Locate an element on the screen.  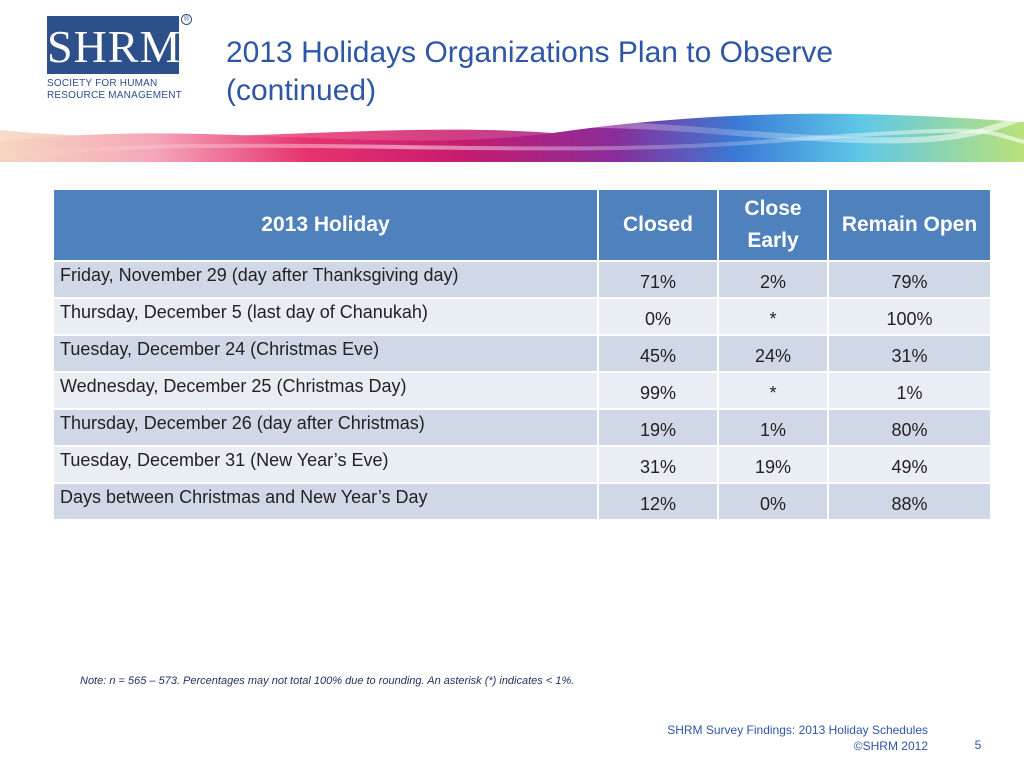
banner-swoosh is located at coordinates (512, 137).